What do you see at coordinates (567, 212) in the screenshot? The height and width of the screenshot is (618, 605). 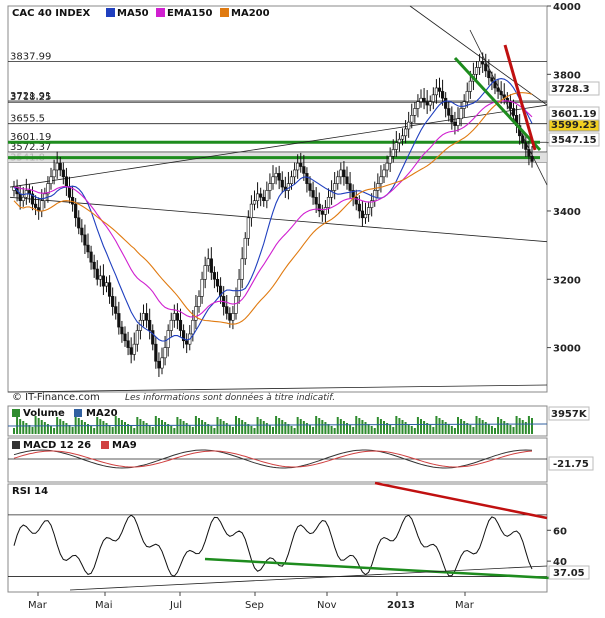 I see `y-tick-label: 3400` at bounding box center [567, 212].